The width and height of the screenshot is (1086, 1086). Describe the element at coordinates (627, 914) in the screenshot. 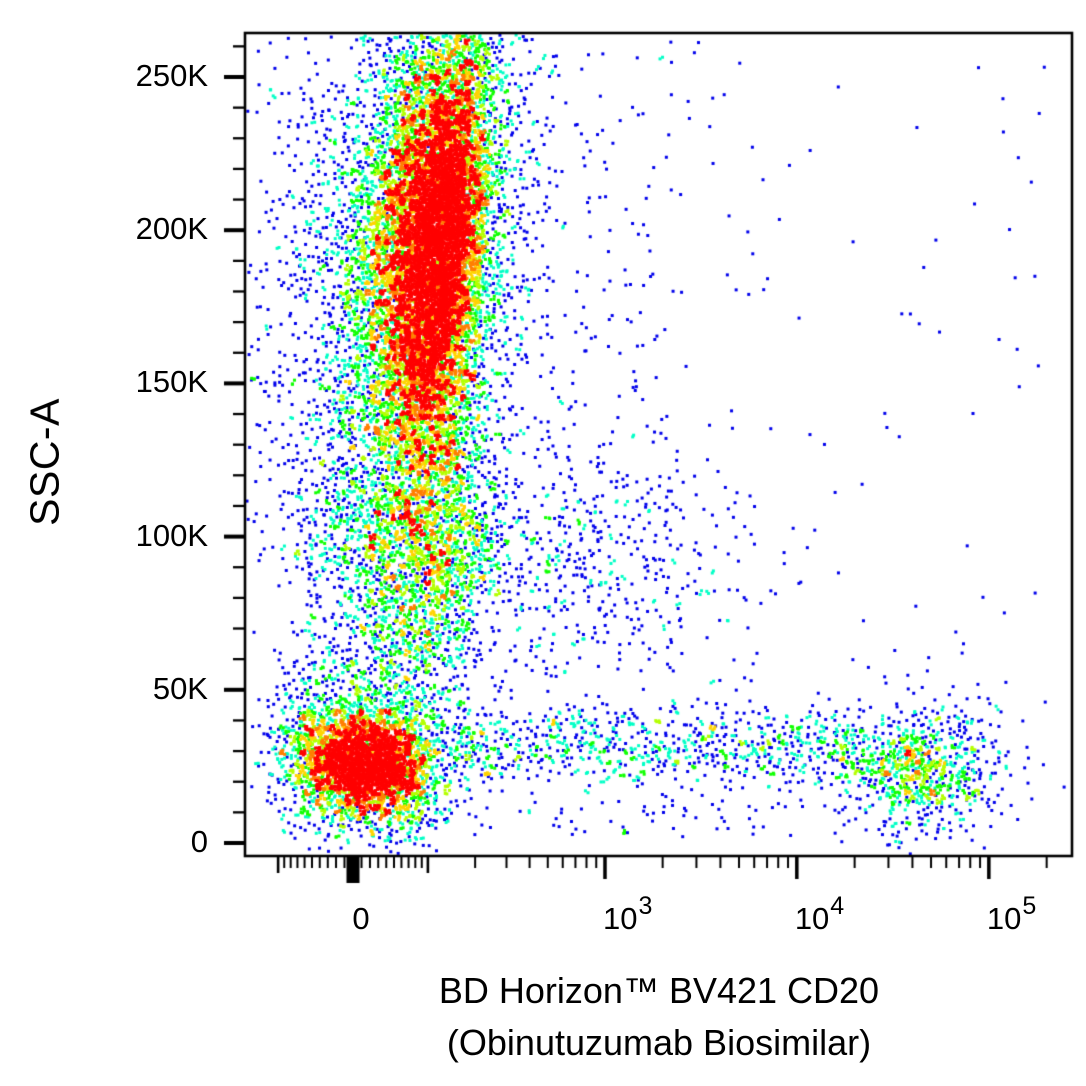

I see `x-tick-label: 10³` at that location.